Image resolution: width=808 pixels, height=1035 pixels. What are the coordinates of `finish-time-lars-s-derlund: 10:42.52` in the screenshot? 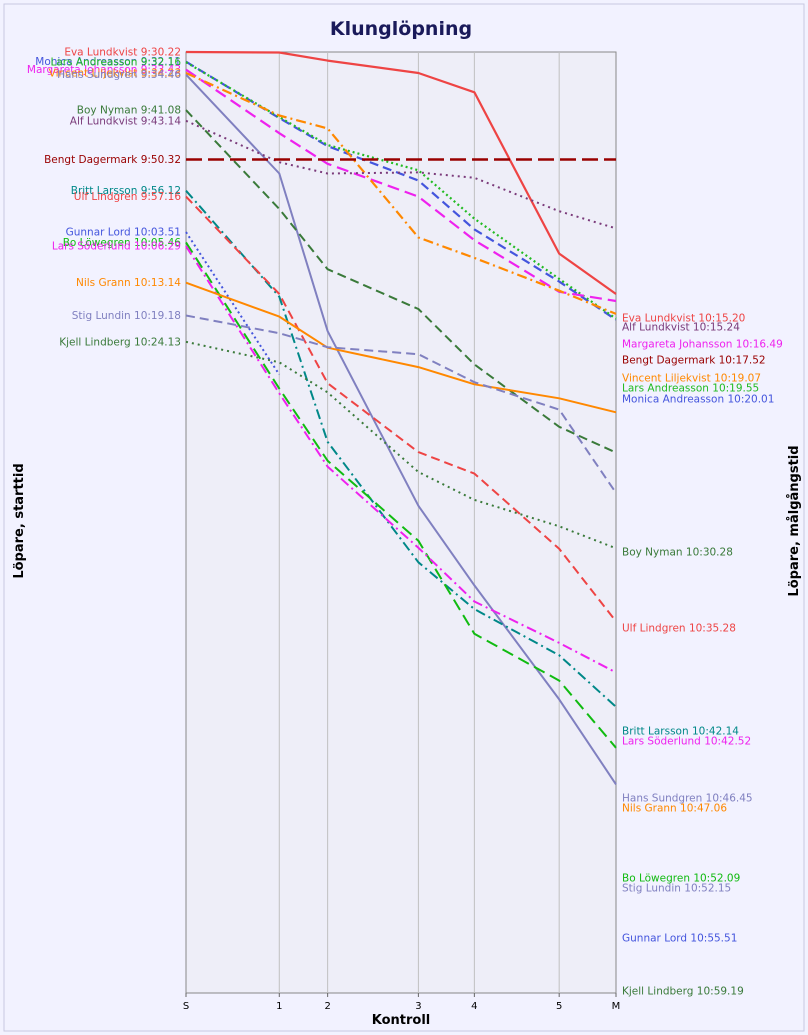 It's located at (727, 742).